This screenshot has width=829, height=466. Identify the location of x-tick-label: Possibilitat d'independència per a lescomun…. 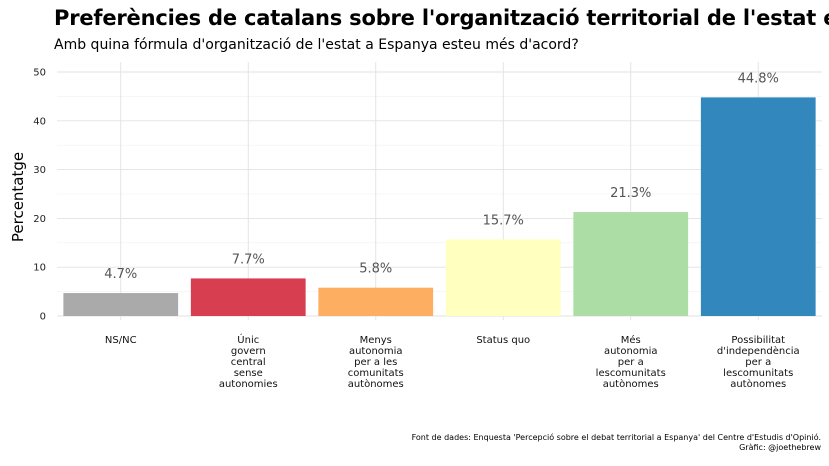
(758, 362).